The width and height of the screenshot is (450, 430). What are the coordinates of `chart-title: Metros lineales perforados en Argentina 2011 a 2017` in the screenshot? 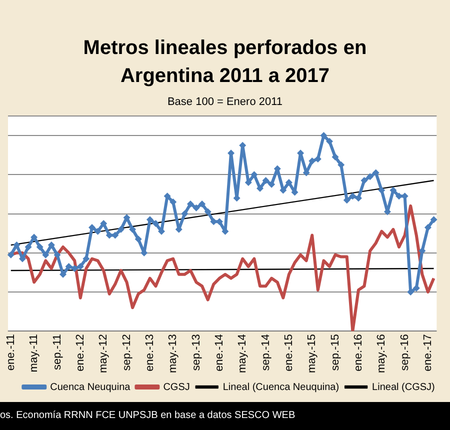 It's located at (225, 62).